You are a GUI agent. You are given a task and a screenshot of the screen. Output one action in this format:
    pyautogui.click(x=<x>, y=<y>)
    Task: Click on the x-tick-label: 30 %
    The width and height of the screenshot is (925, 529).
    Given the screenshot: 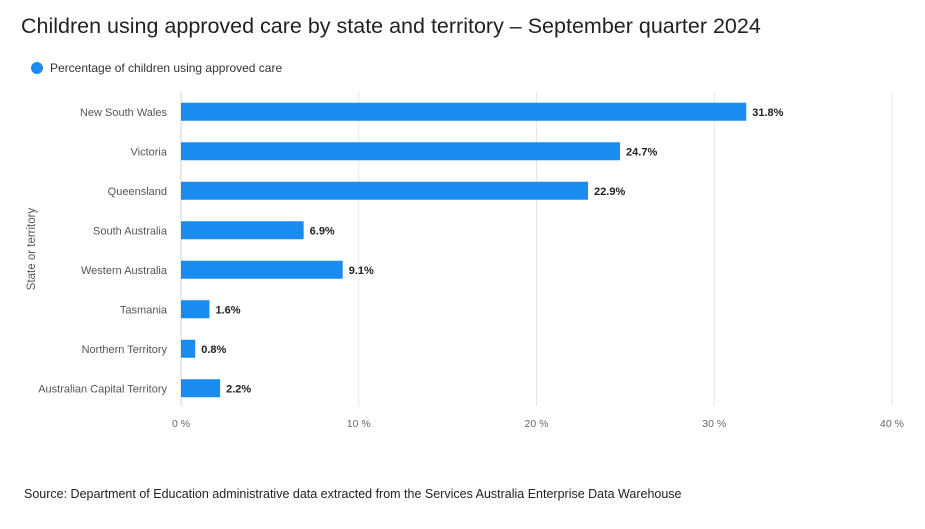 What is the action you would take?
    pyautogui.click(x=714, y=424)
    